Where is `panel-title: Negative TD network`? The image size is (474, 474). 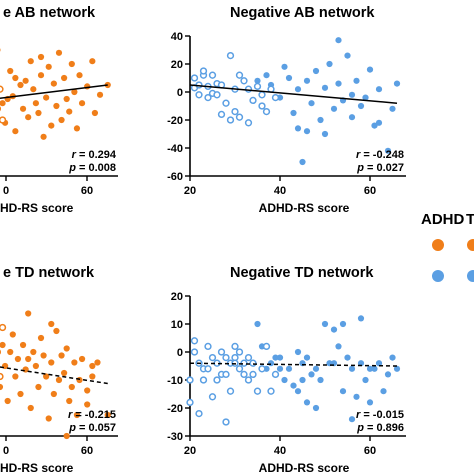
panel-title: Negative TD network is located at coordinates (302, 273).